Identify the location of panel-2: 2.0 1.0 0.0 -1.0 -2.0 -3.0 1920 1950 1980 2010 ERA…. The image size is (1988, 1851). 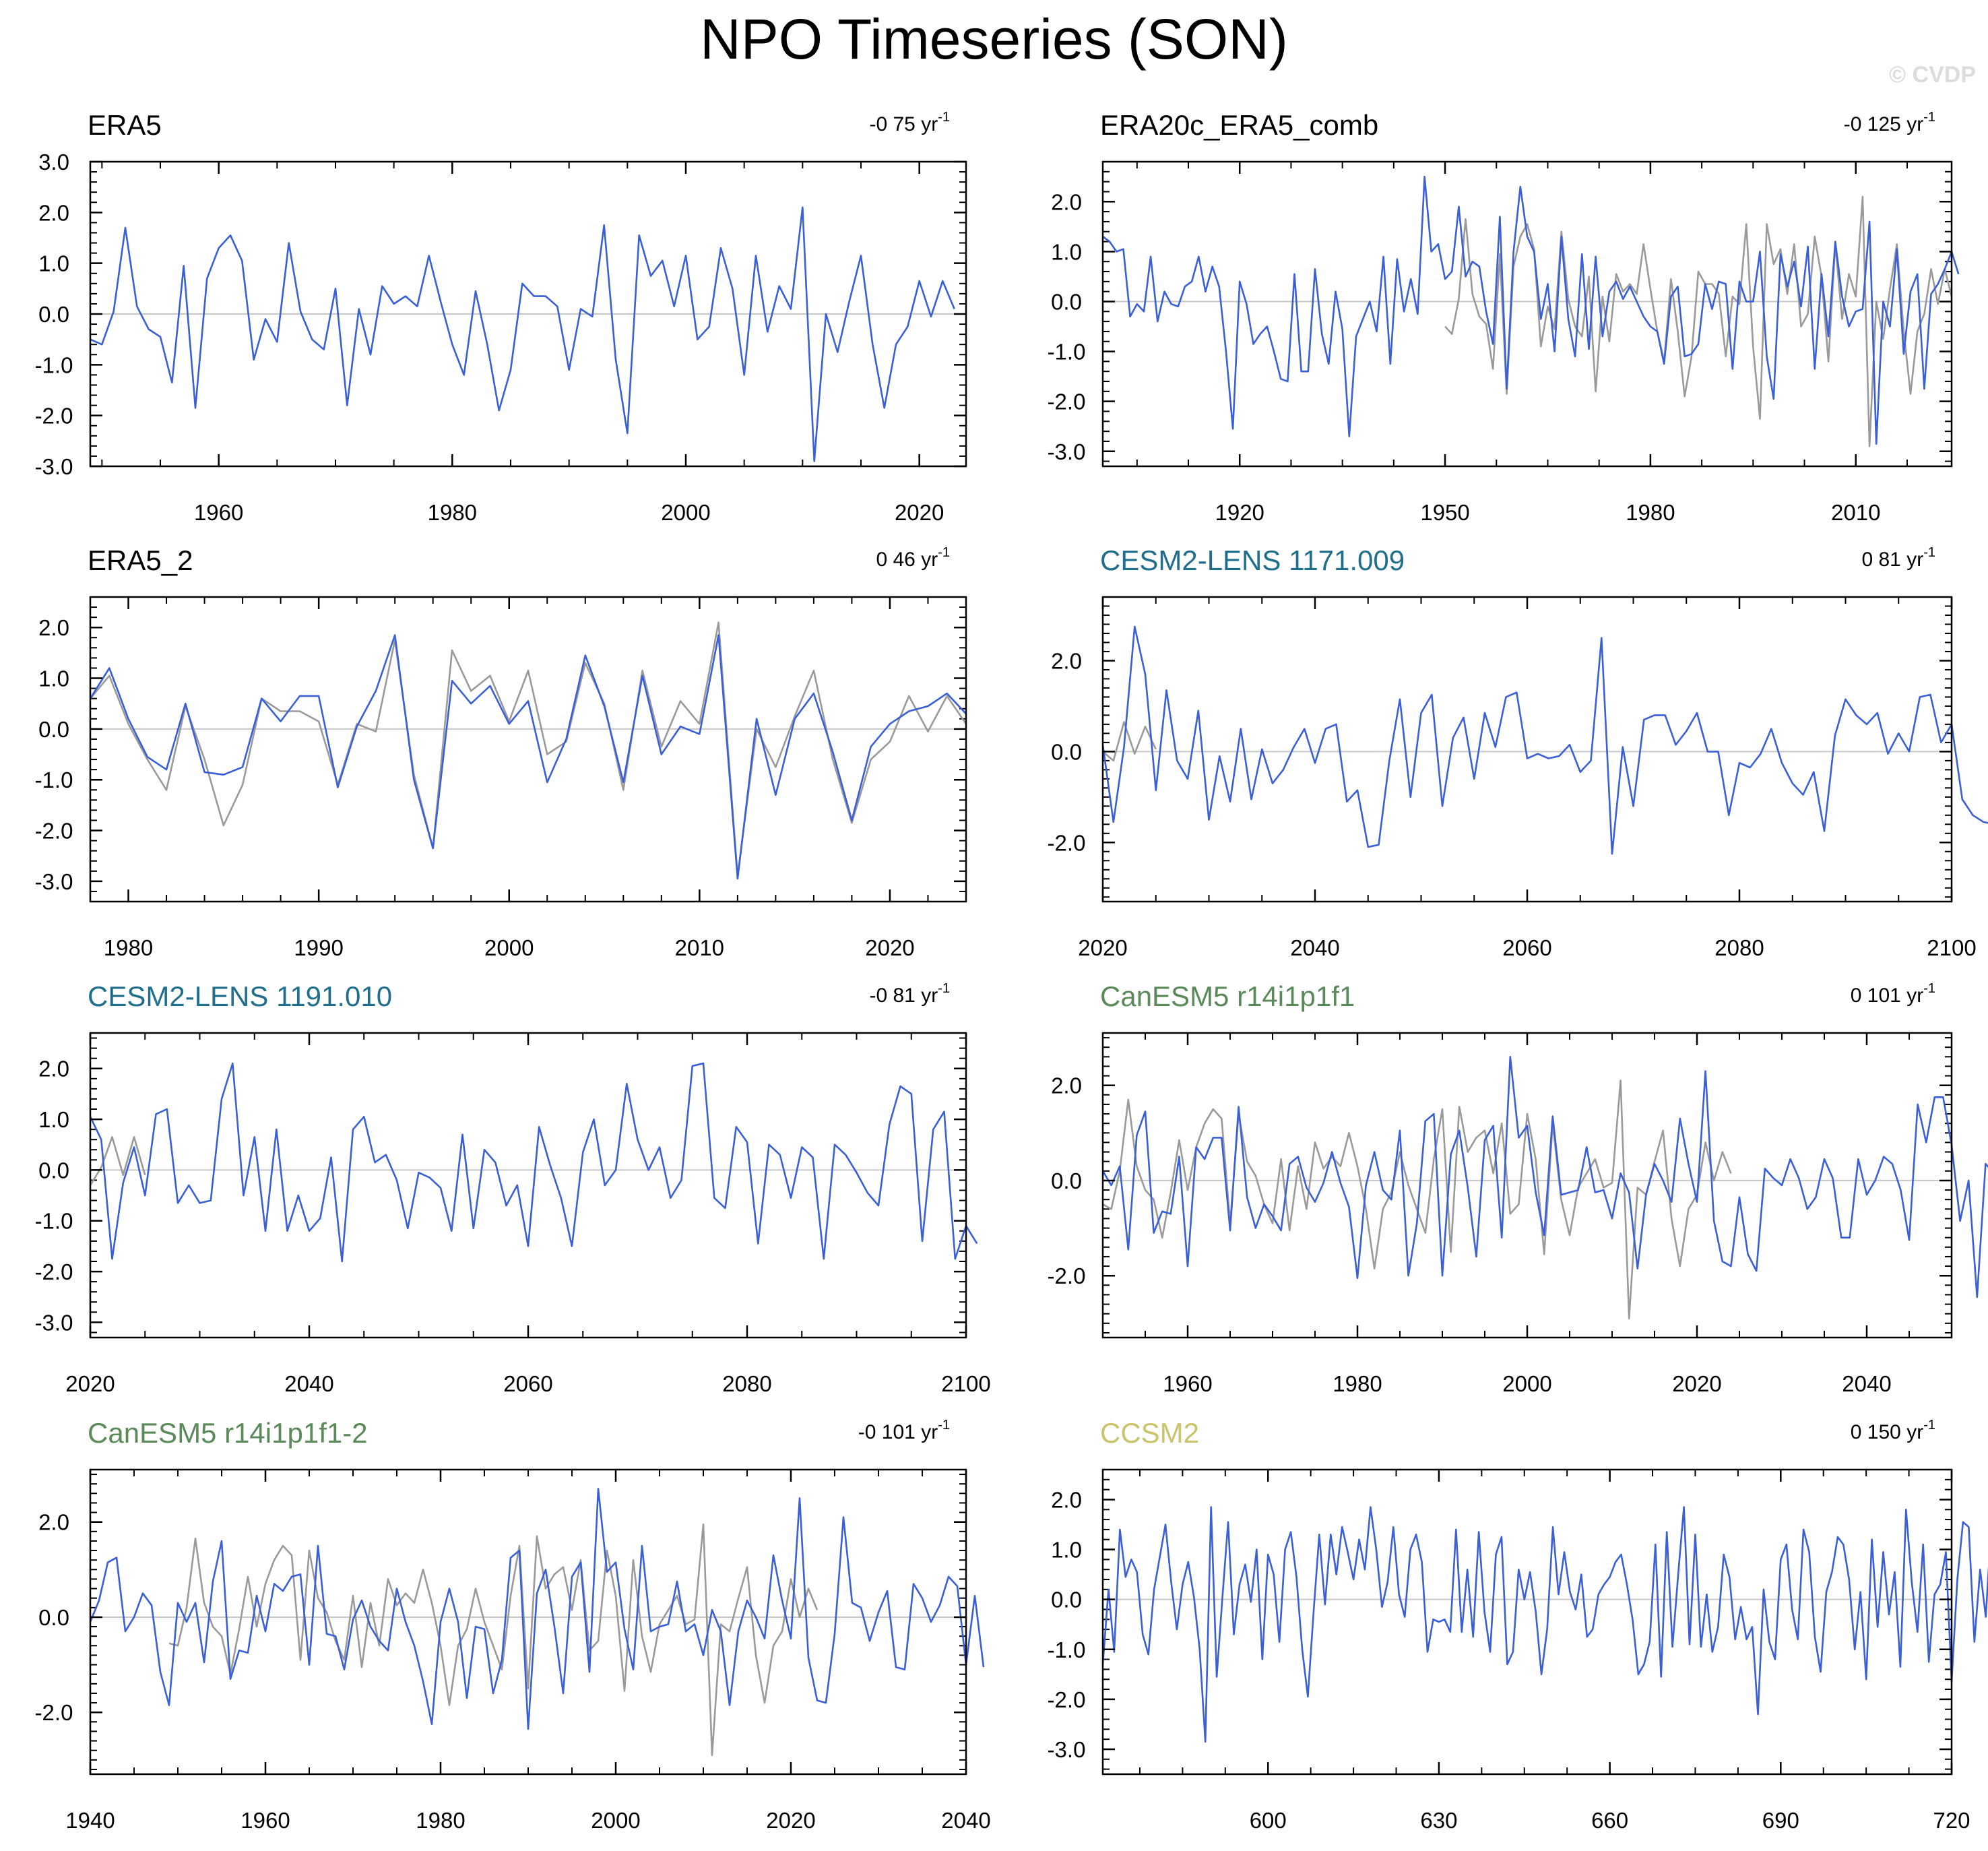
(1504, 317).